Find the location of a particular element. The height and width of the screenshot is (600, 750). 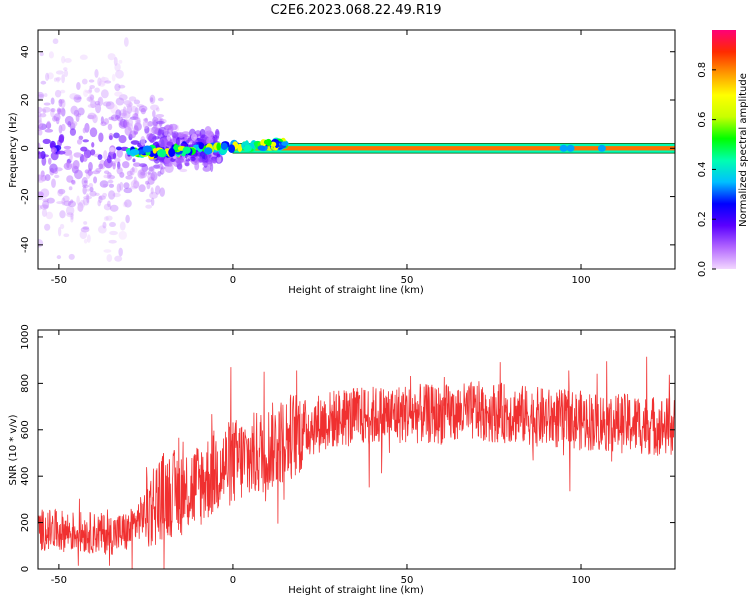

spectrogram-x-tick-label: 50 is located at coordinates (407, 280).